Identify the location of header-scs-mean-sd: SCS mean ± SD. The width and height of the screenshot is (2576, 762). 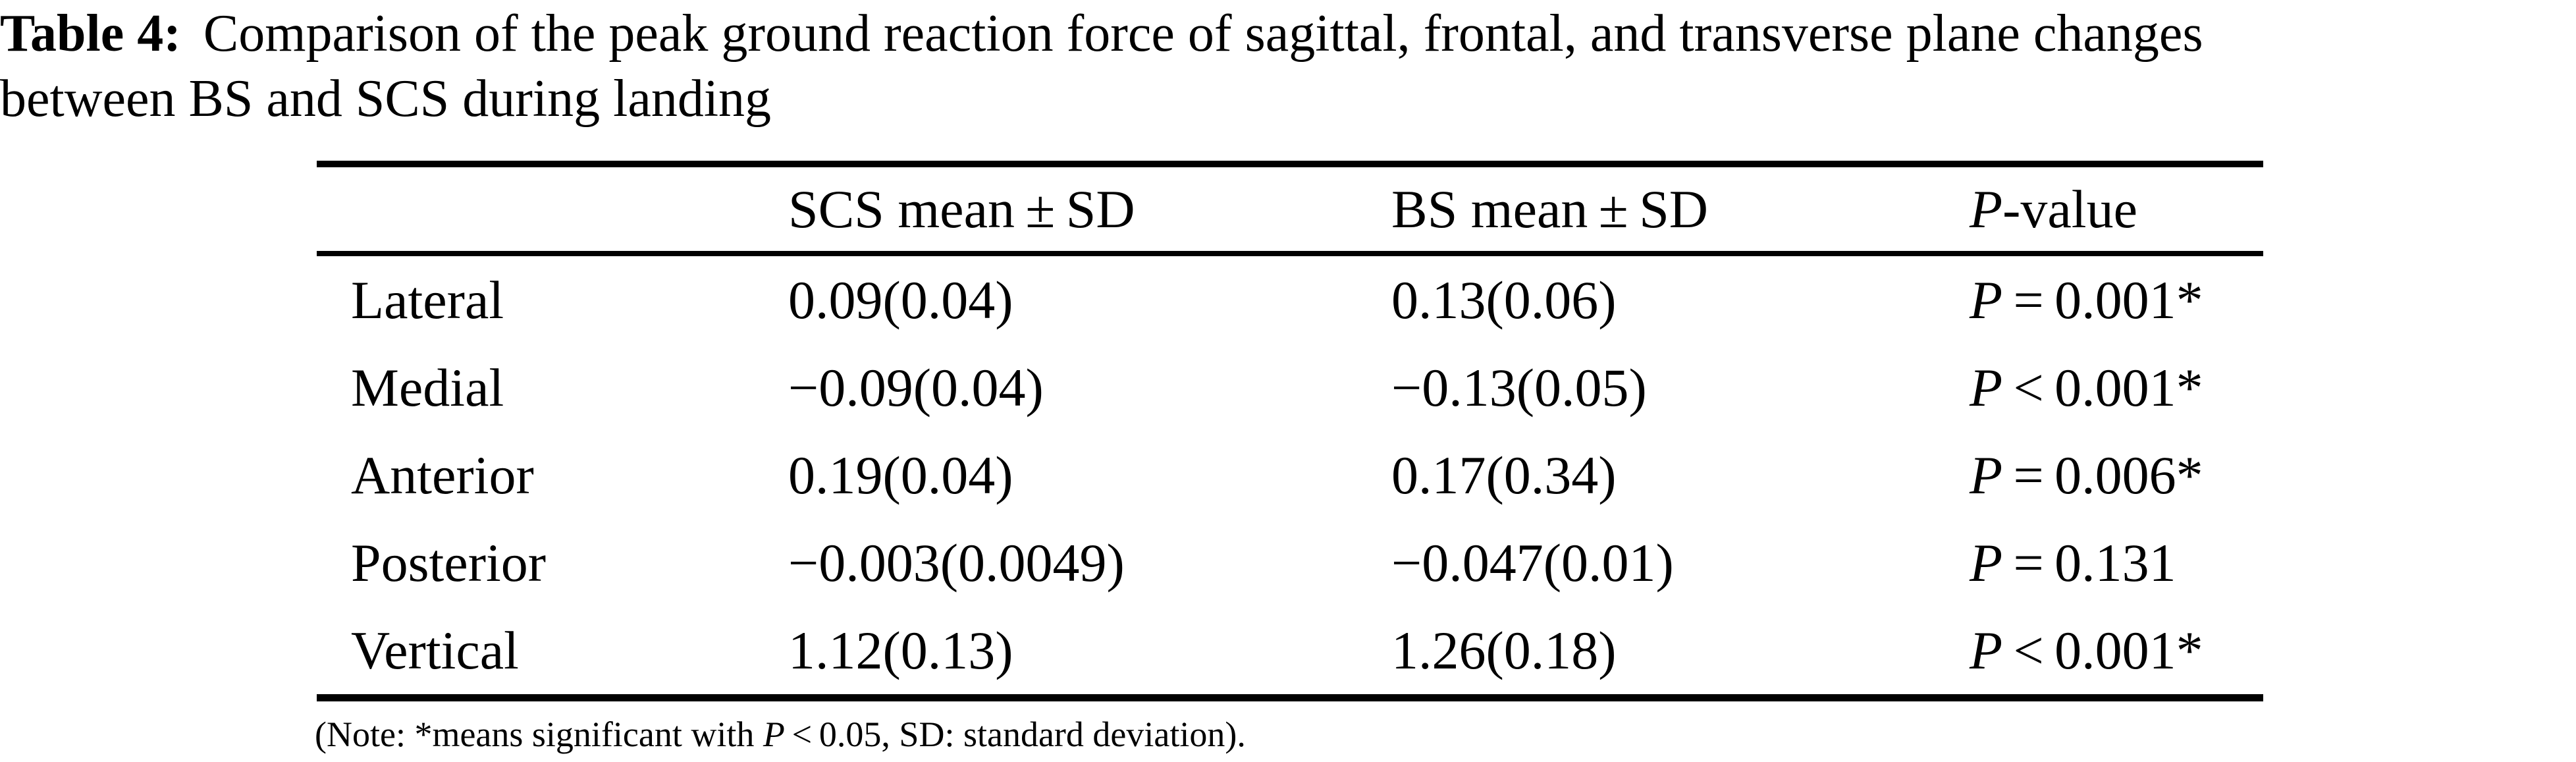
(962, 208).